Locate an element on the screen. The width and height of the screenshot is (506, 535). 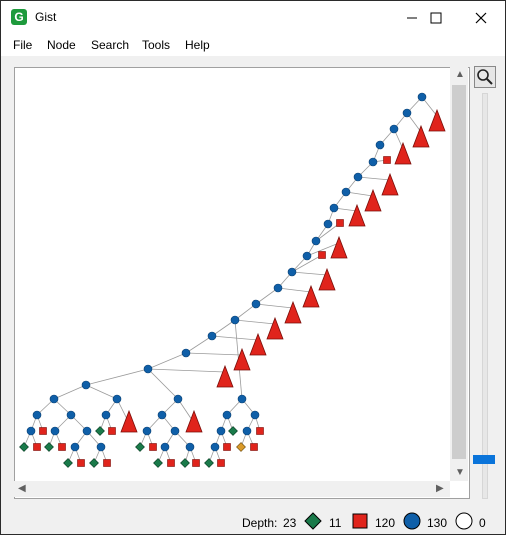
menu-tools: Tools is located at coordinates (156, 45).